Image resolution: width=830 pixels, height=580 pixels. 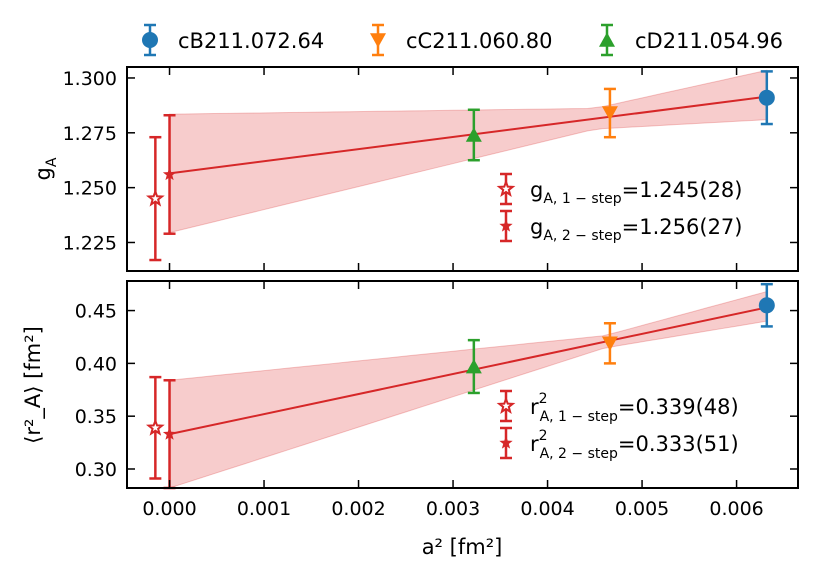 What do you see at coordinates (358, 509) in the screenshot?
I see `rA2-xtick-label: 0.002` at bounding box center [358, 509].